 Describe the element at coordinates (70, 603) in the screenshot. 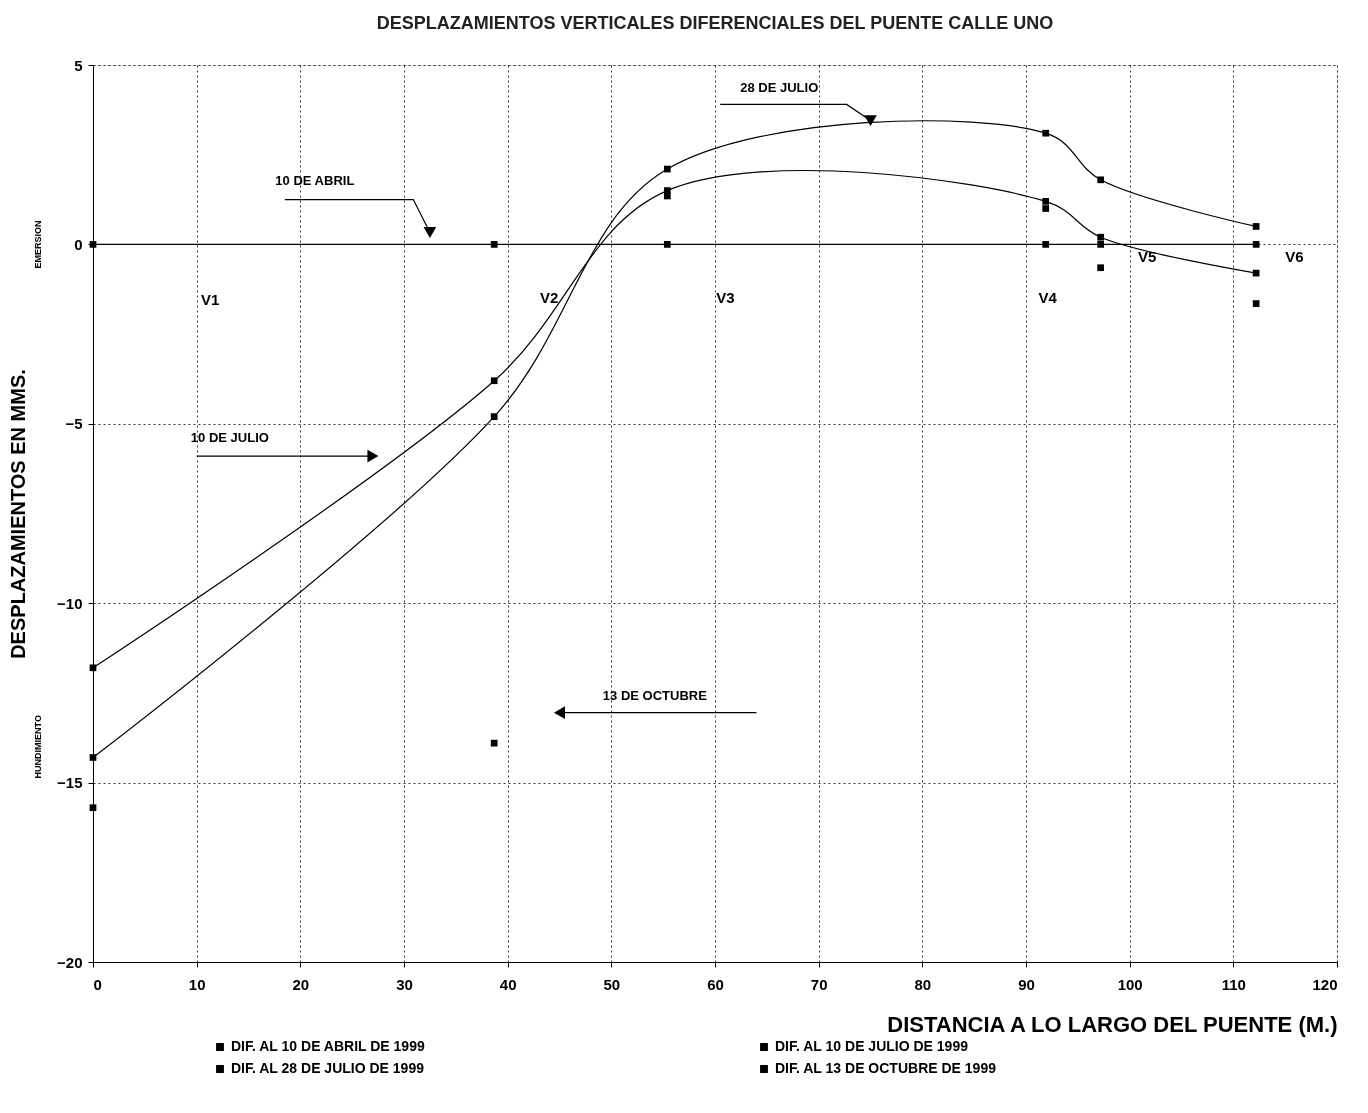

I see `y-tick-label: −10` at that location.